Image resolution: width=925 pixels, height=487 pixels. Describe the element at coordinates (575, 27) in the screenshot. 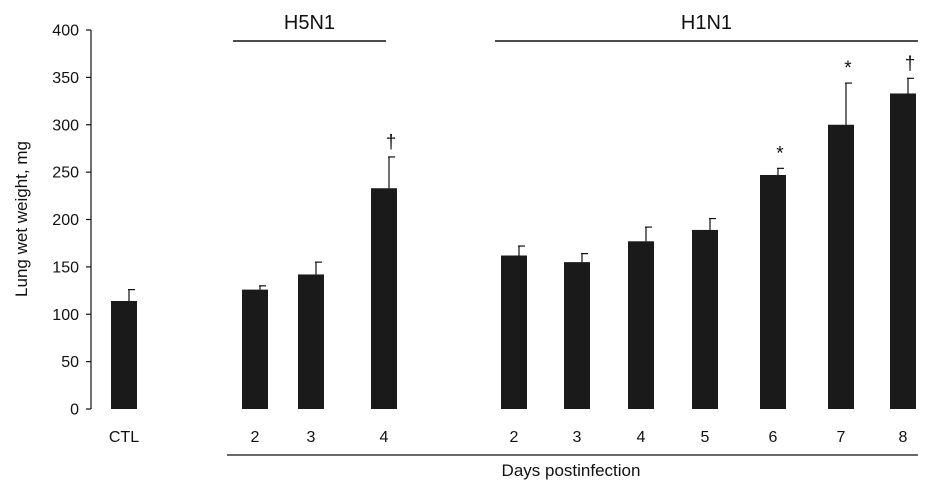

I see `group-brackets: H5N1 H1N1` at that location.